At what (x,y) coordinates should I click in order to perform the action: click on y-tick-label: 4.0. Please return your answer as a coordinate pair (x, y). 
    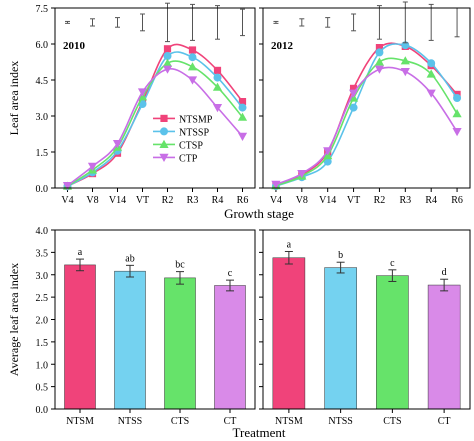
    Looking at the image, I should click on (42, 231).